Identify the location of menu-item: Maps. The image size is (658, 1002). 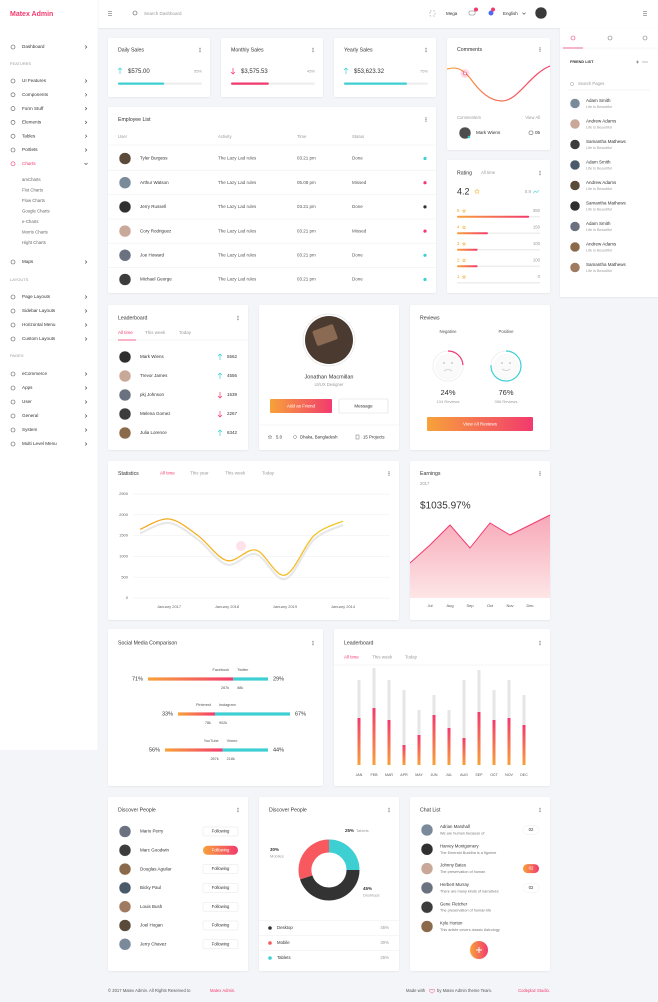
(28, 261).